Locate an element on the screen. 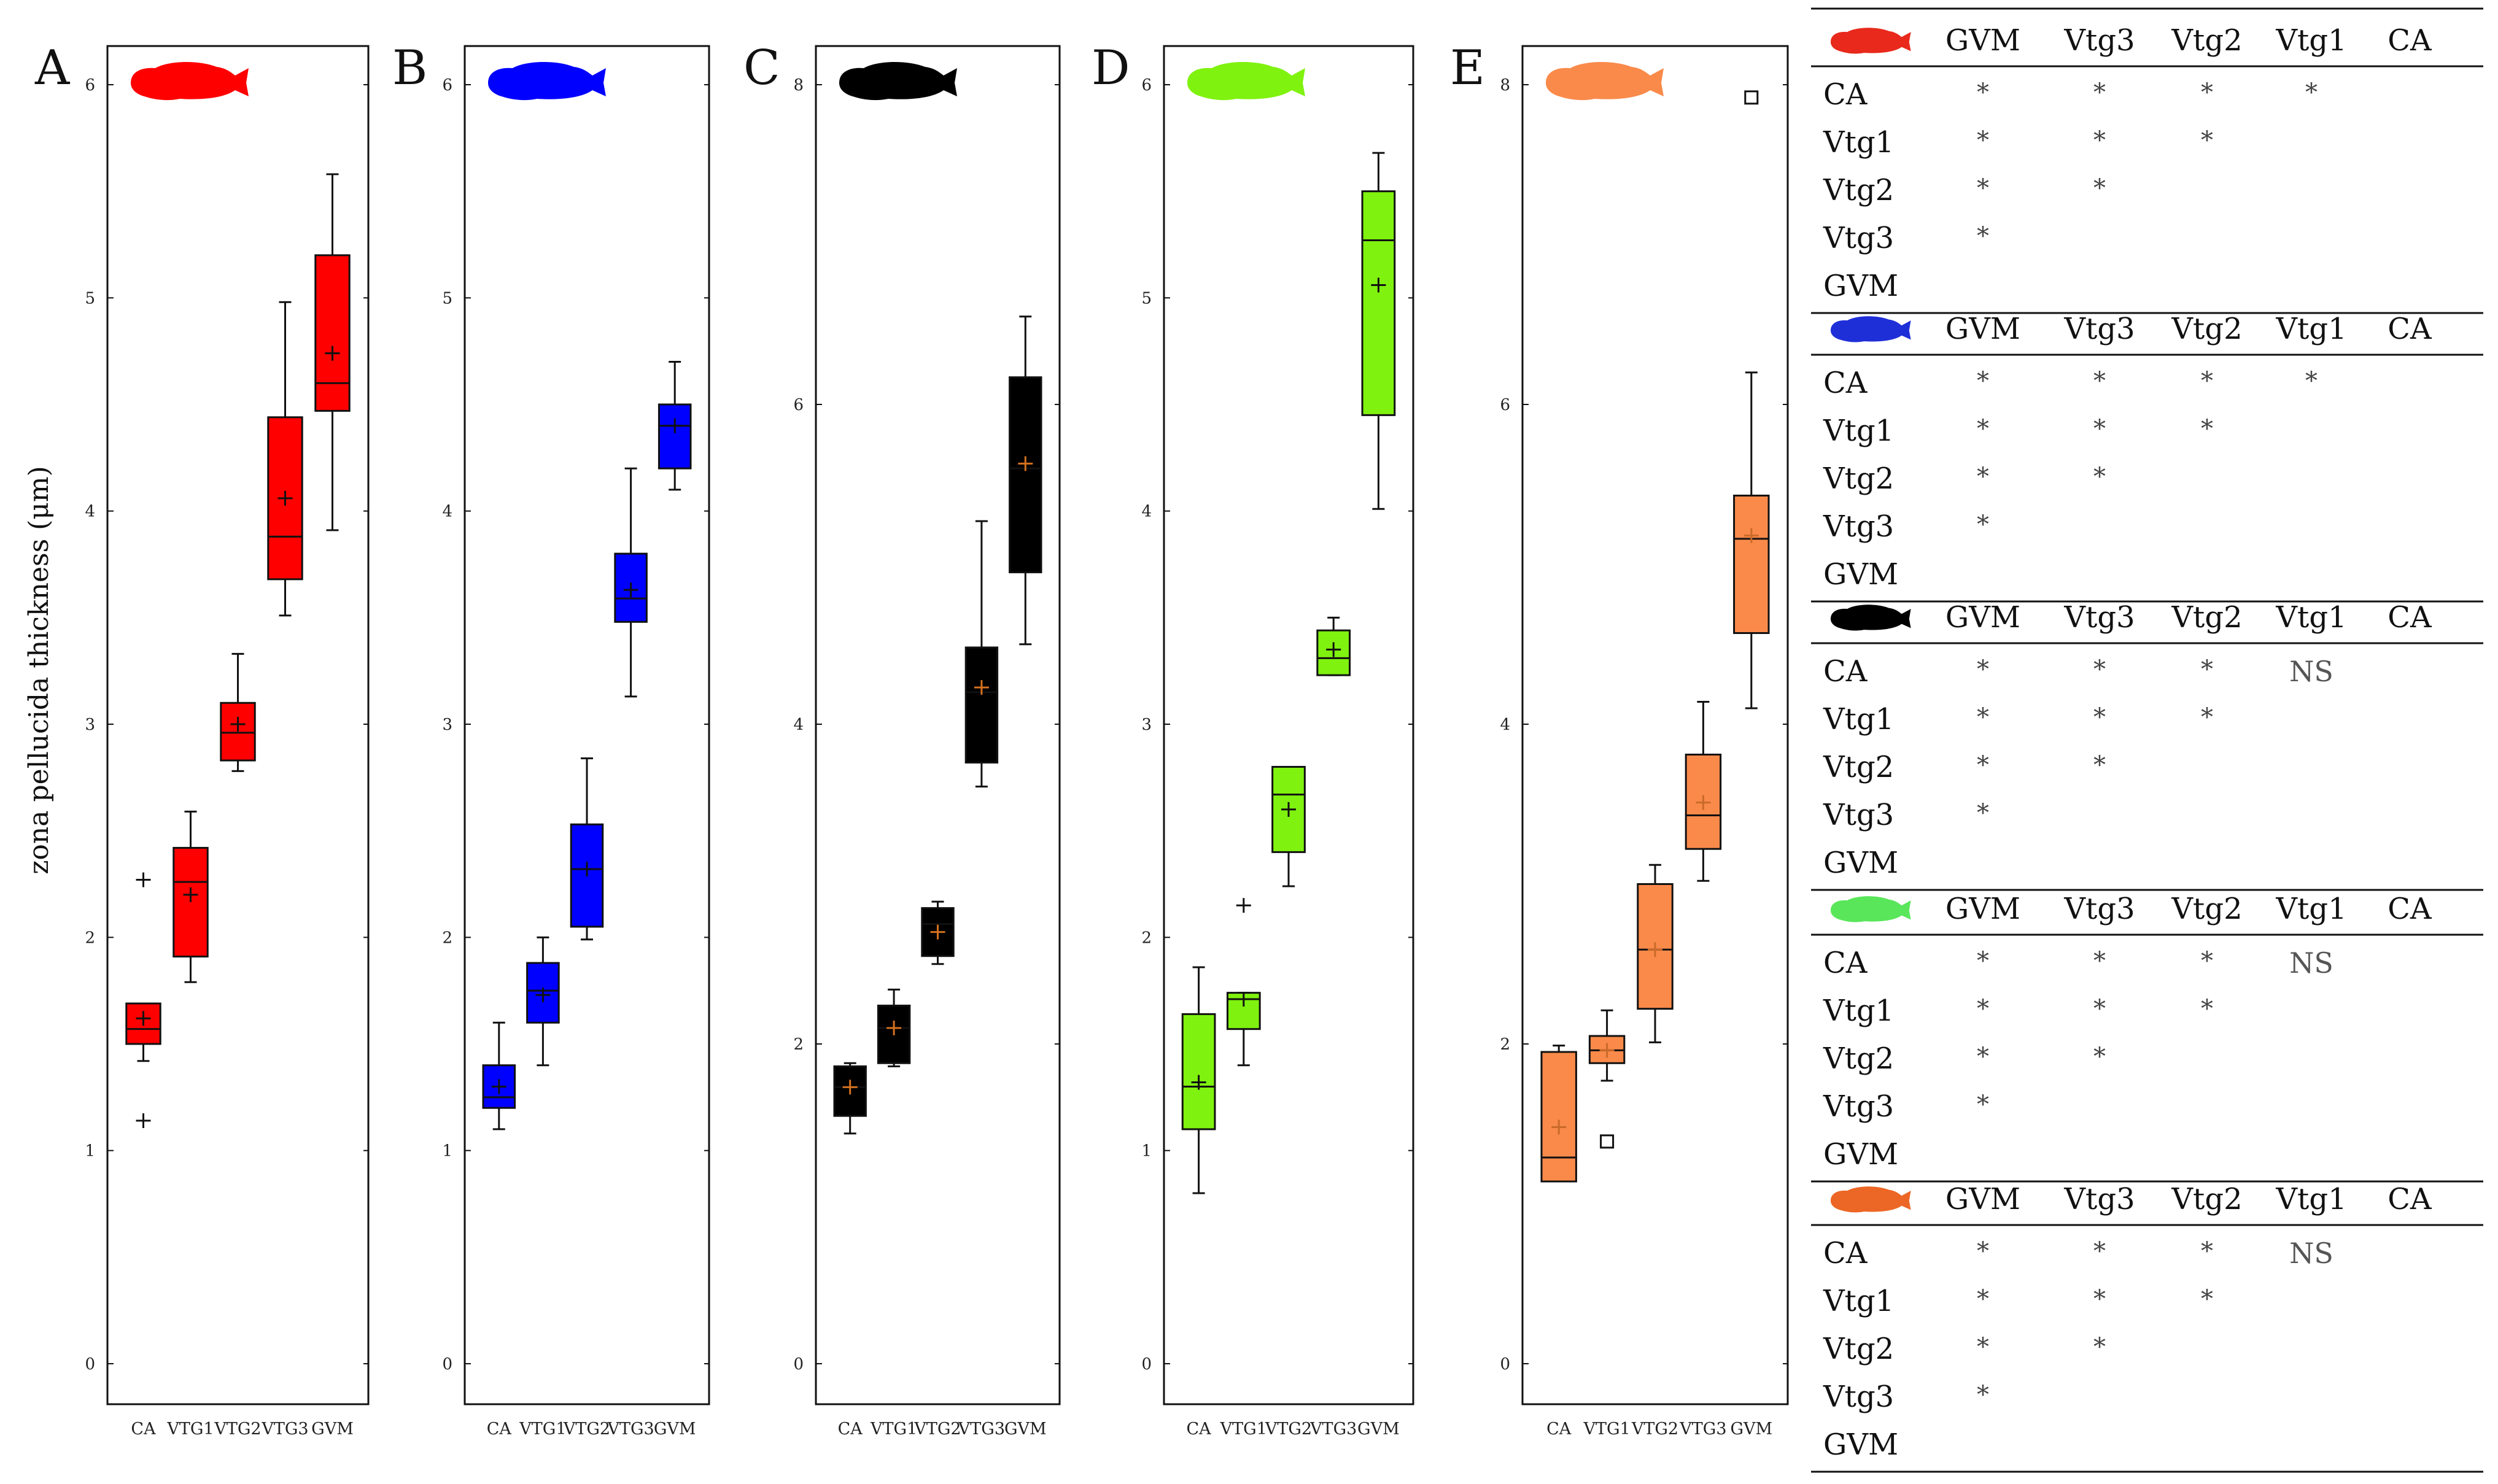 The image size is (2498, 1484). y-tick-label: 8 is located at coordinates (798, 86).